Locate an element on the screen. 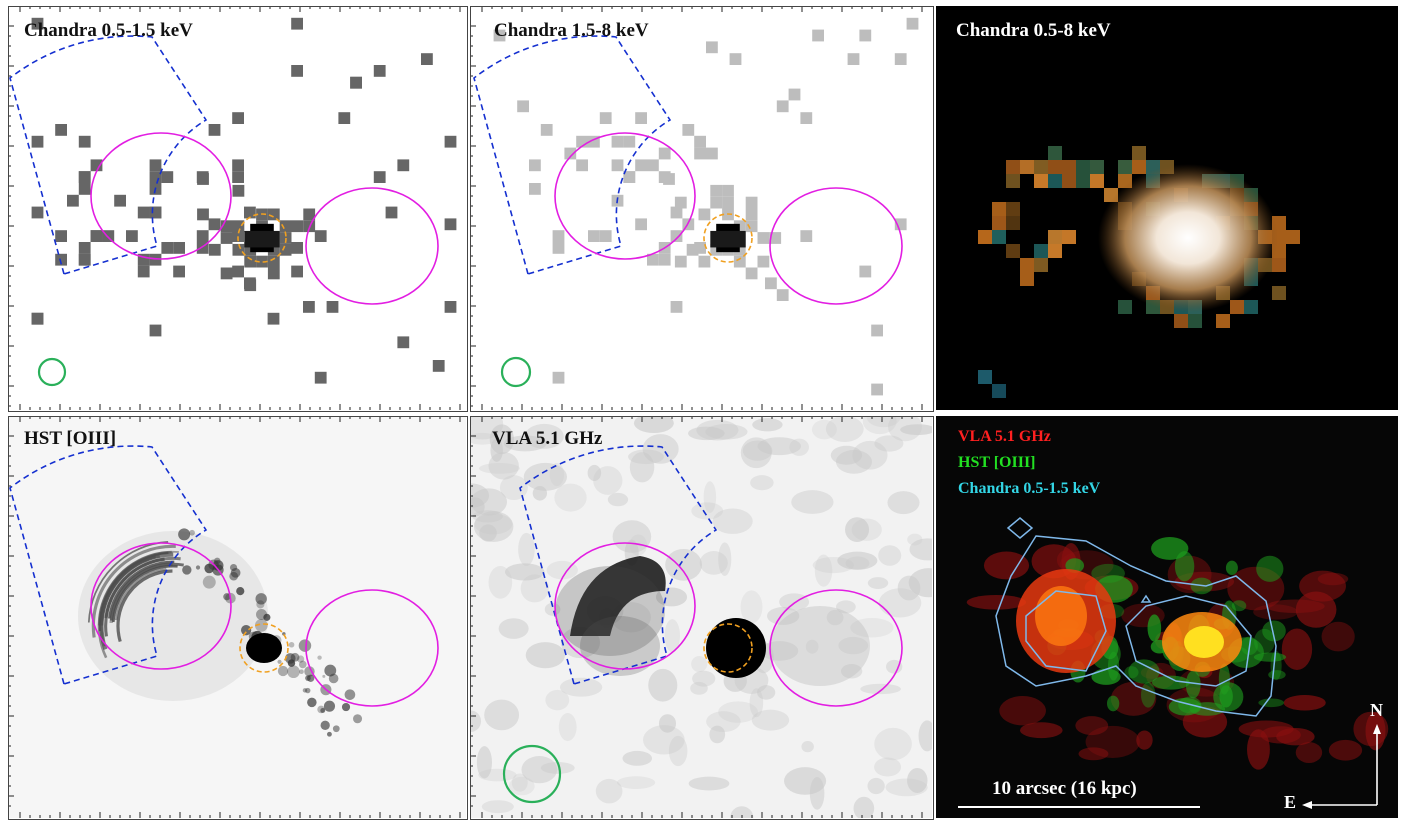 The image size is (1408, 823). cone-sector is located at coordinates (108, 565).